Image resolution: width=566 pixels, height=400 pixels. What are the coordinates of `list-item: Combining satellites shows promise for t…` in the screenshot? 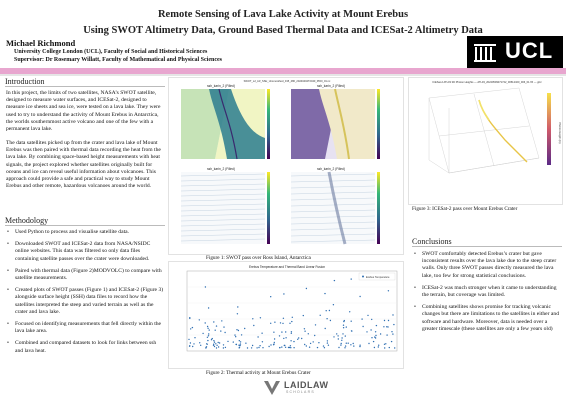 It's located at (488, 318).